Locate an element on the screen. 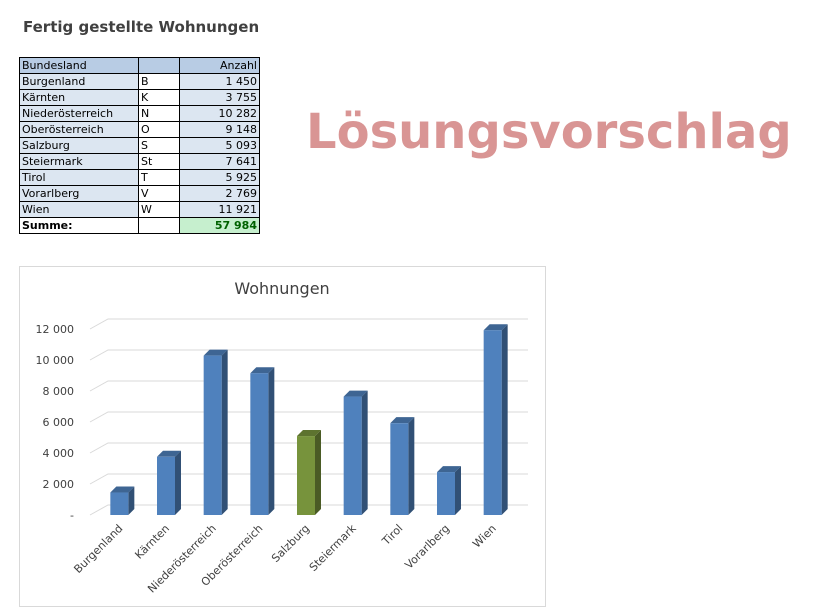 The width and height of the screenshot is (833, 613). cell-name: Oberösterreich is located at coordinates (79, 129).